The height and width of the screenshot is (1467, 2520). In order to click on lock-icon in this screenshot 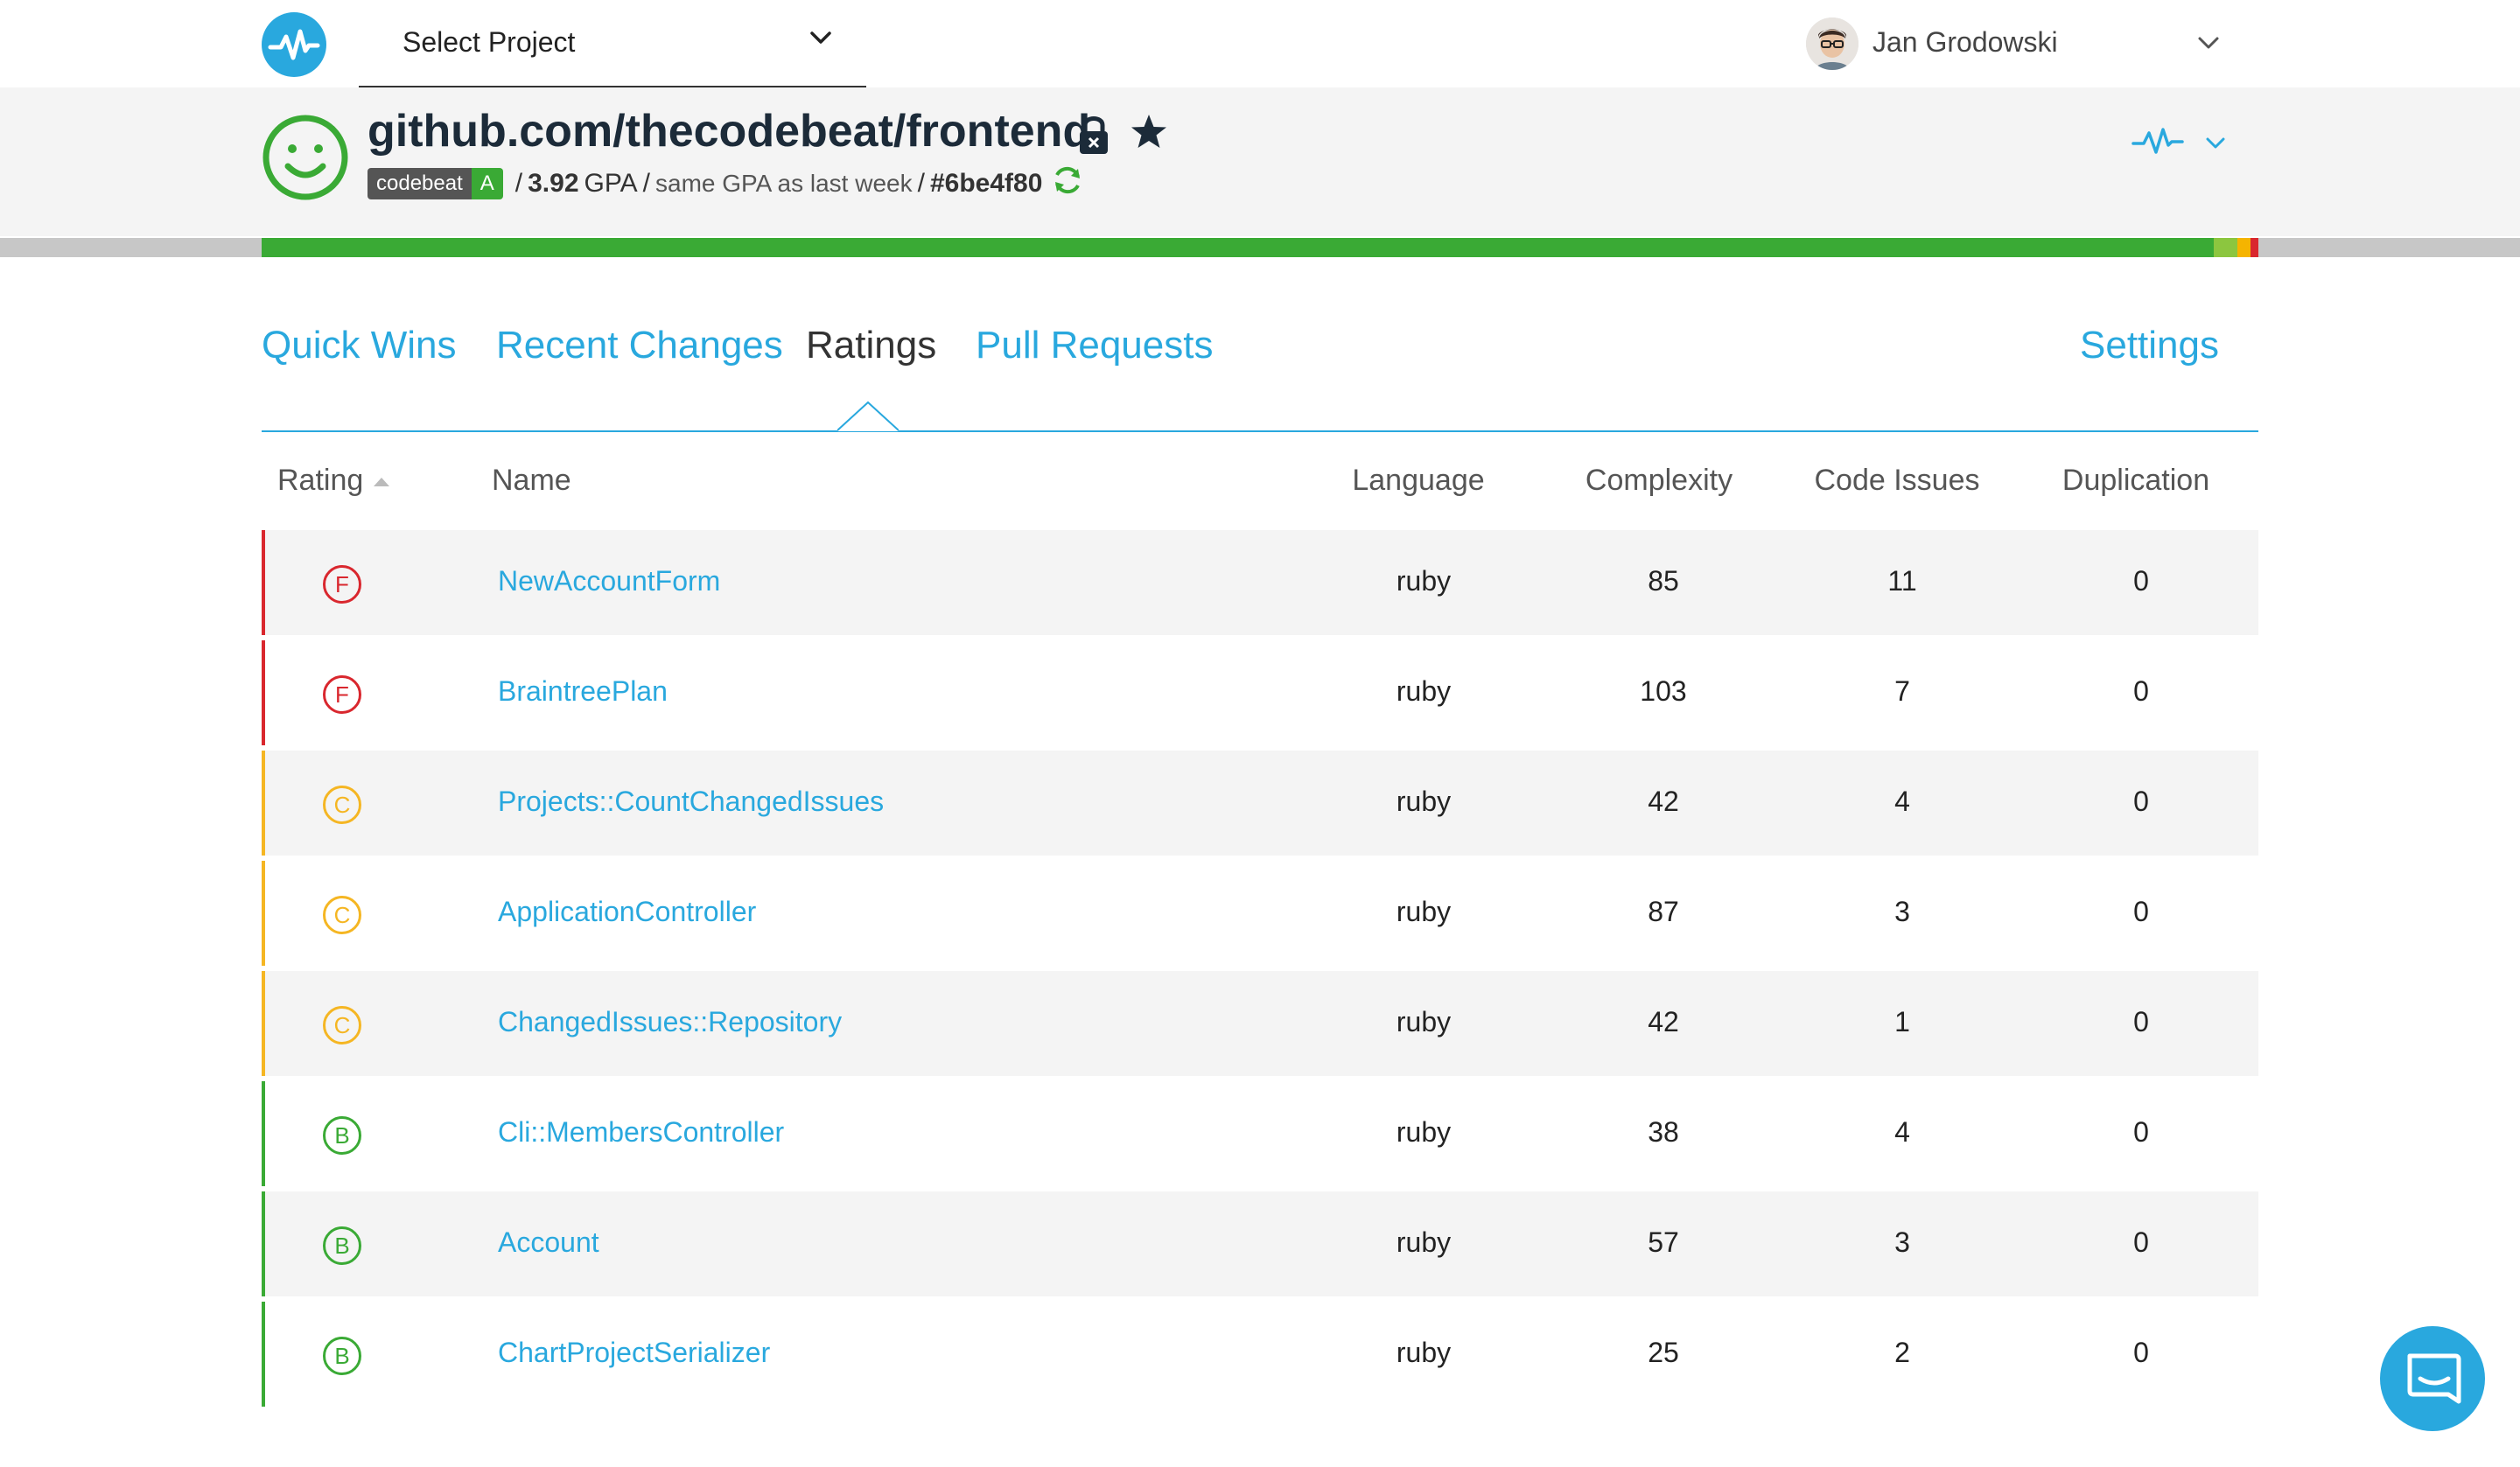, I will do `click(1093, 137)`.